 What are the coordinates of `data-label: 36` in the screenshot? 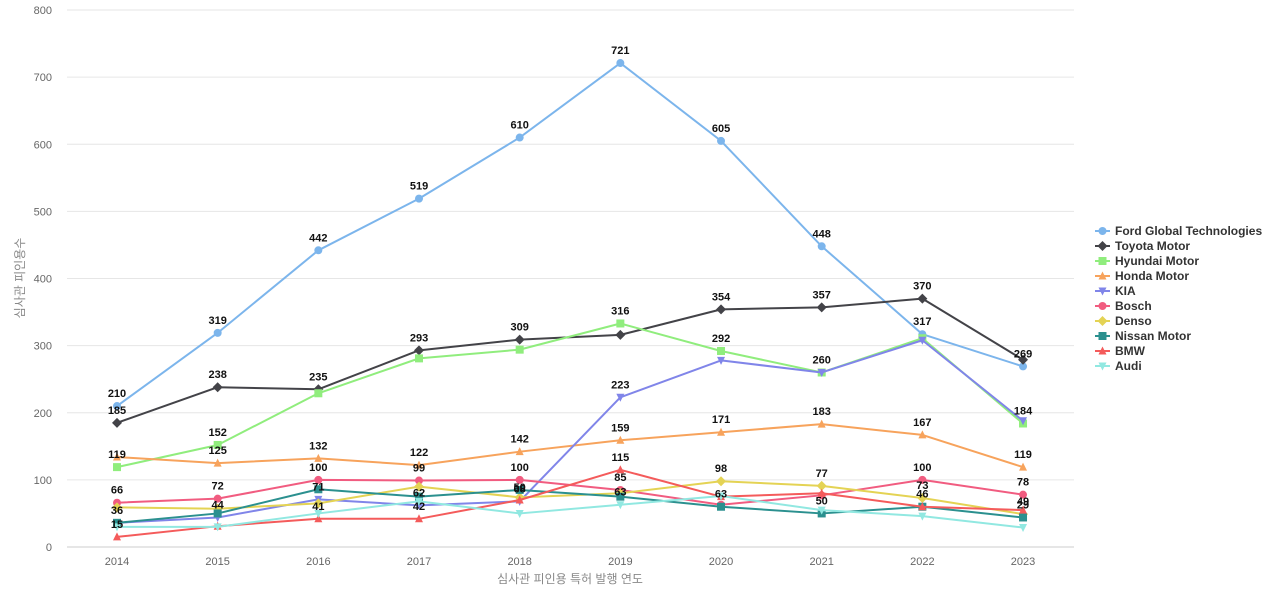 It's located at (117, 511).